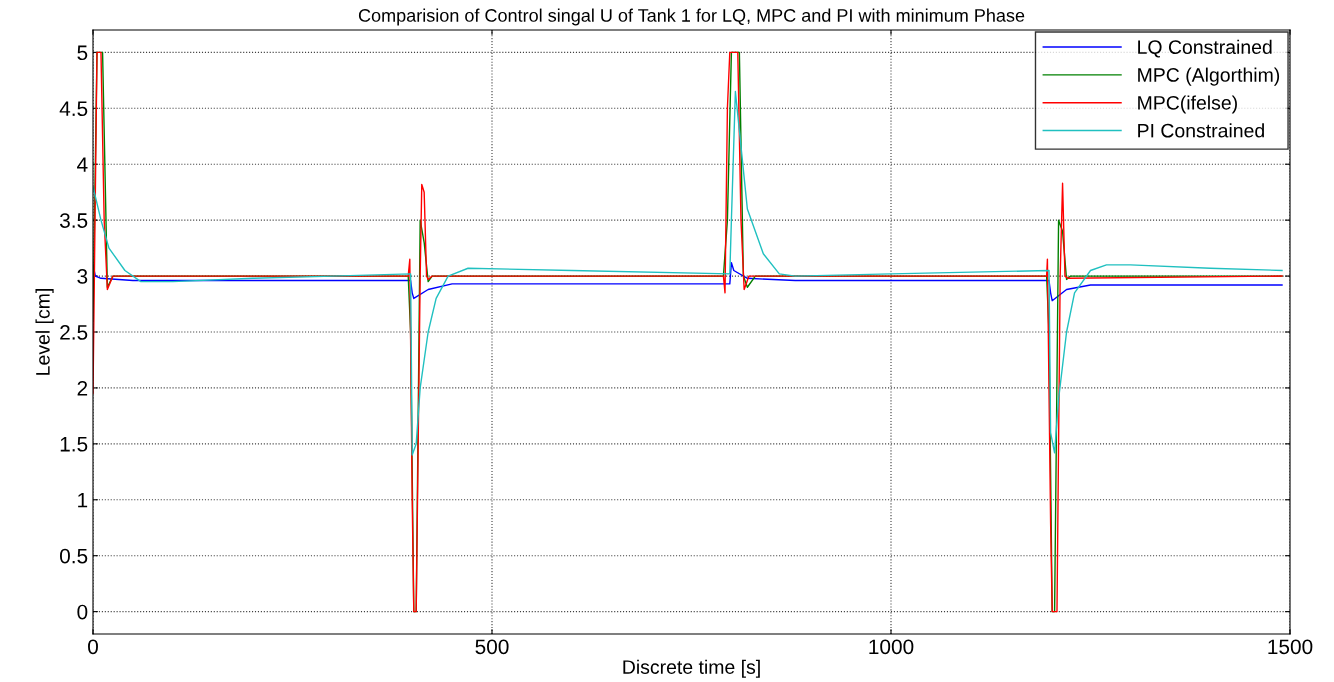  I want to click on x-tick-label: 1000, so click(891, 647).